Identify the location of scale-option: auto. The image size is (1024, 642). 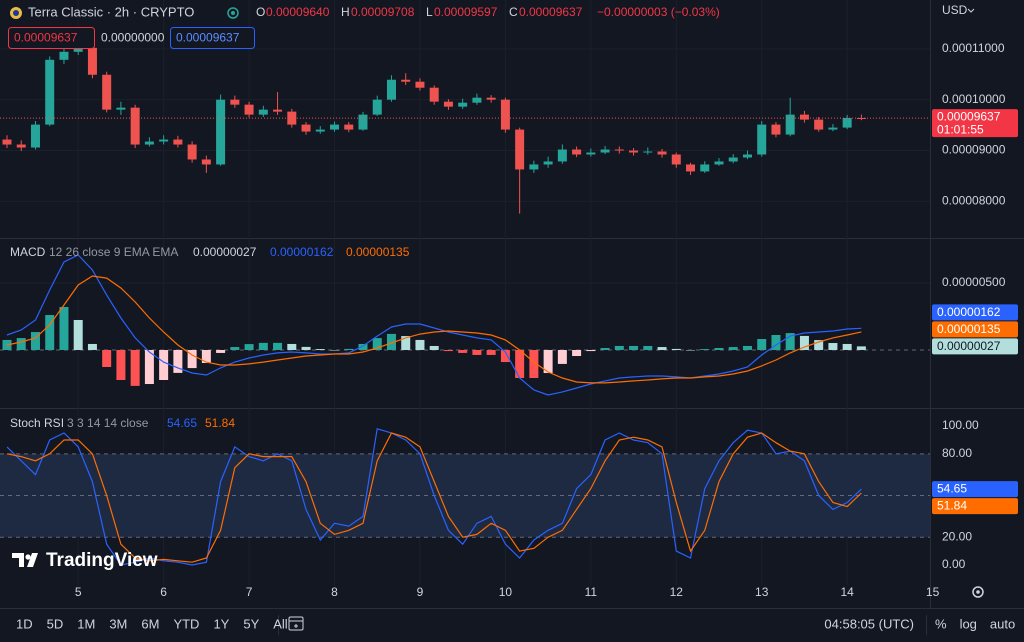
(1002, 623).